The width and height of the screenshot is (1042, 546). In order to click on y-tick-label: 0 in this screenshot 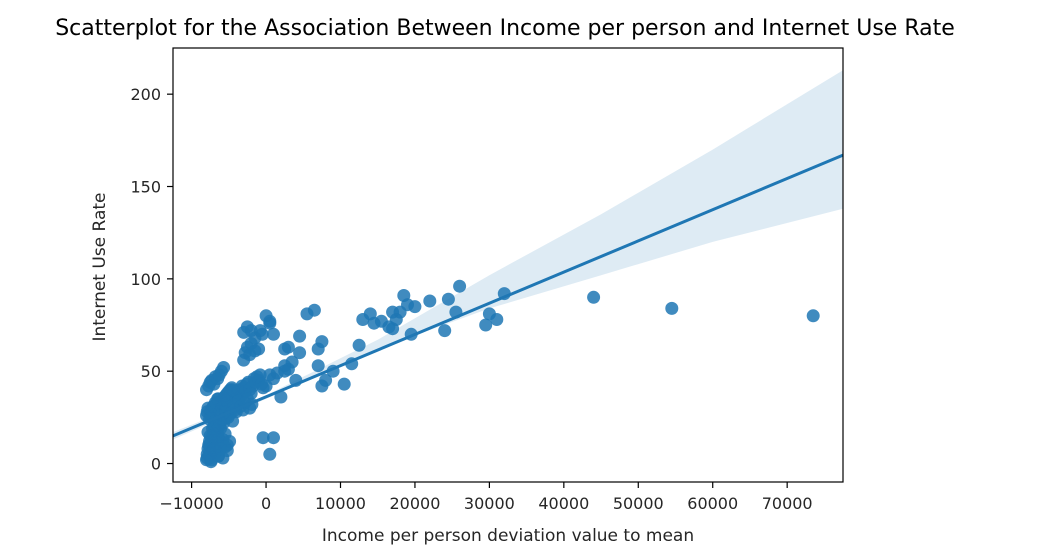, I will do `click(156, 464)`.